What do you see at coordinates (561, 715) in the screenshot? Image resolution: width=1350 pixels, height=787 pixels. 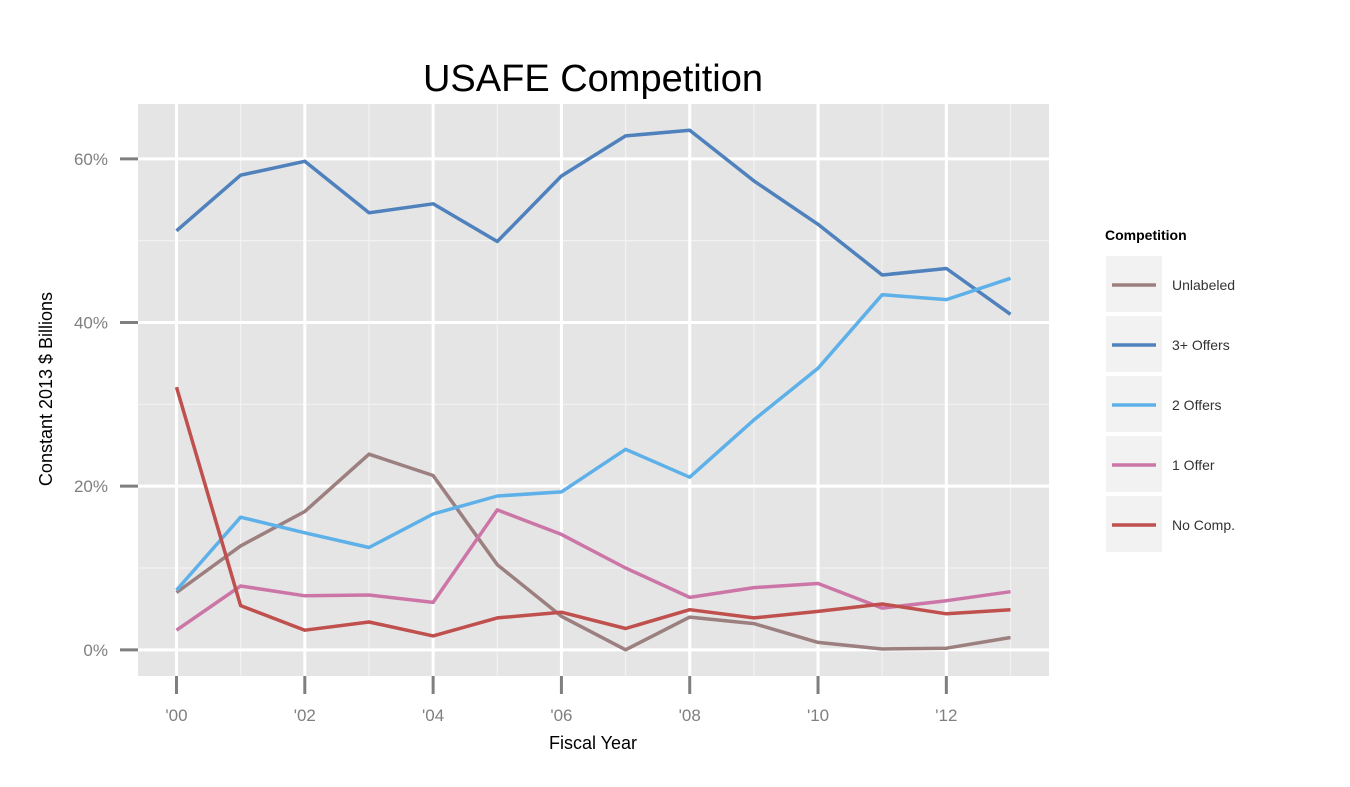 I see `x-tick-label: '06` at bounding box center [561, 715].